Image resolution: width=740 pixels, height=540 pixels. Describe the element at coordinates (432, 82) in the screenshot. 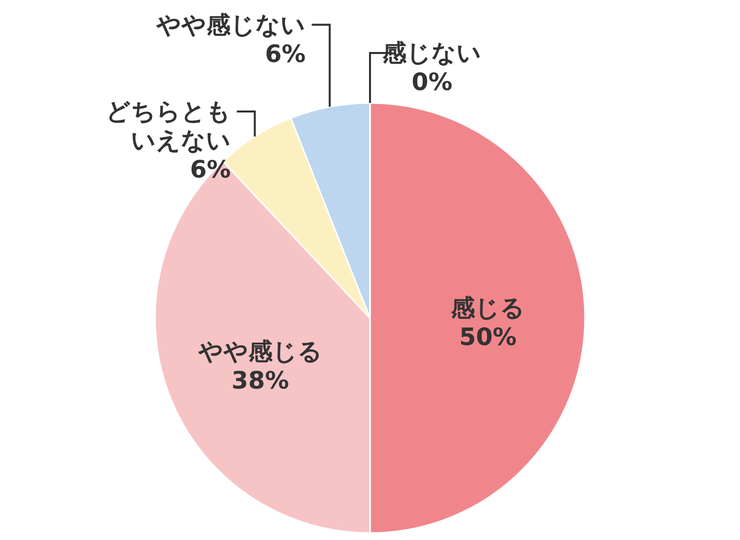

I see `text: 0%` at that location.